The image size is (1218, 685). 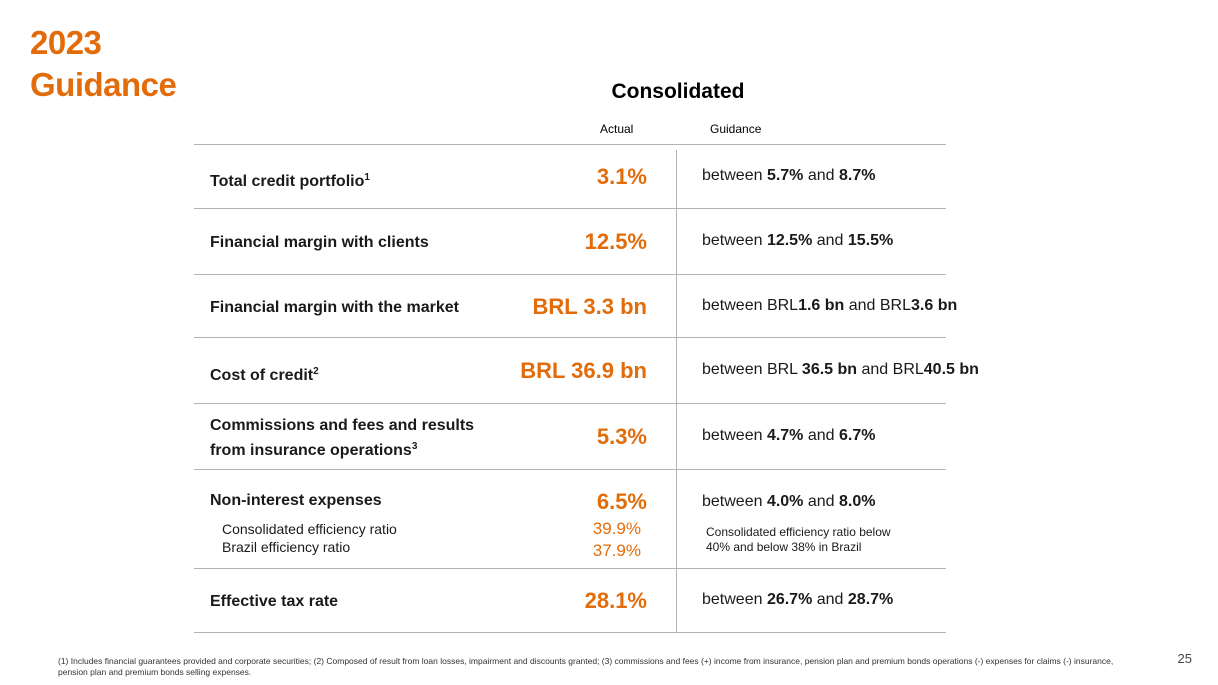 I want to click on row-label-fin-margin-market: Financial margin with the market, so click(x=334, y=307).